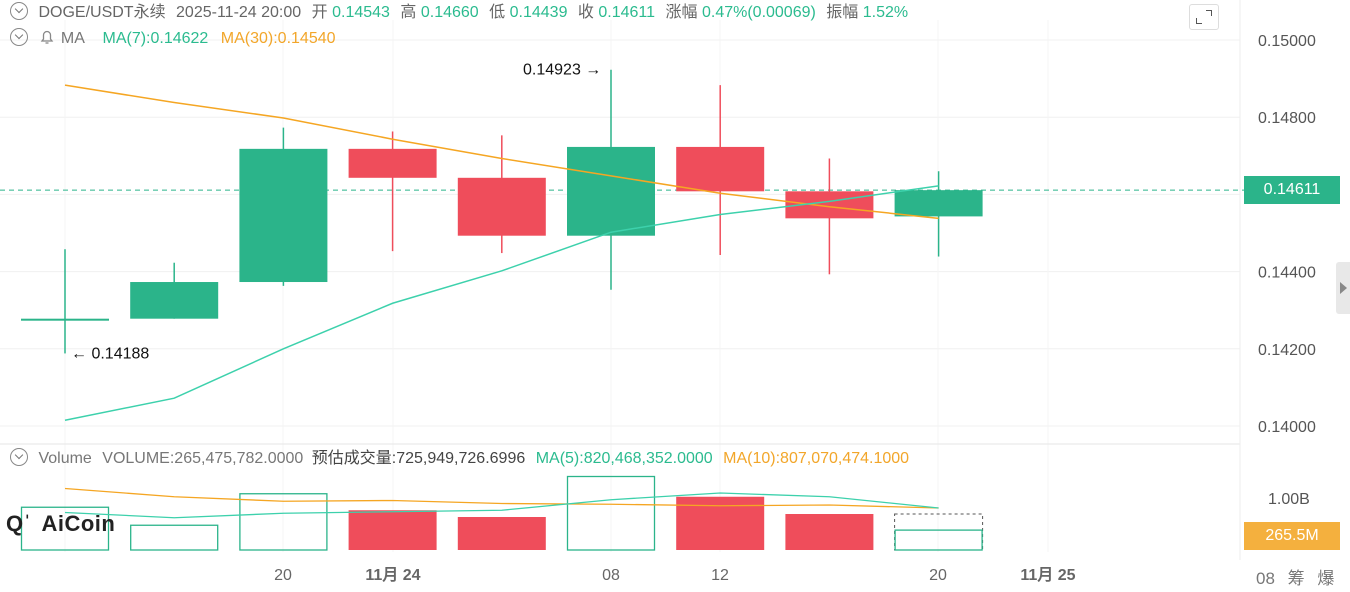 This screenshot has height=592, width=1350. What do you see at coordinates (1292, 190) in the screenshot?
I see `current-price-tag: 0.14611` at bounding box center [1292, 190].